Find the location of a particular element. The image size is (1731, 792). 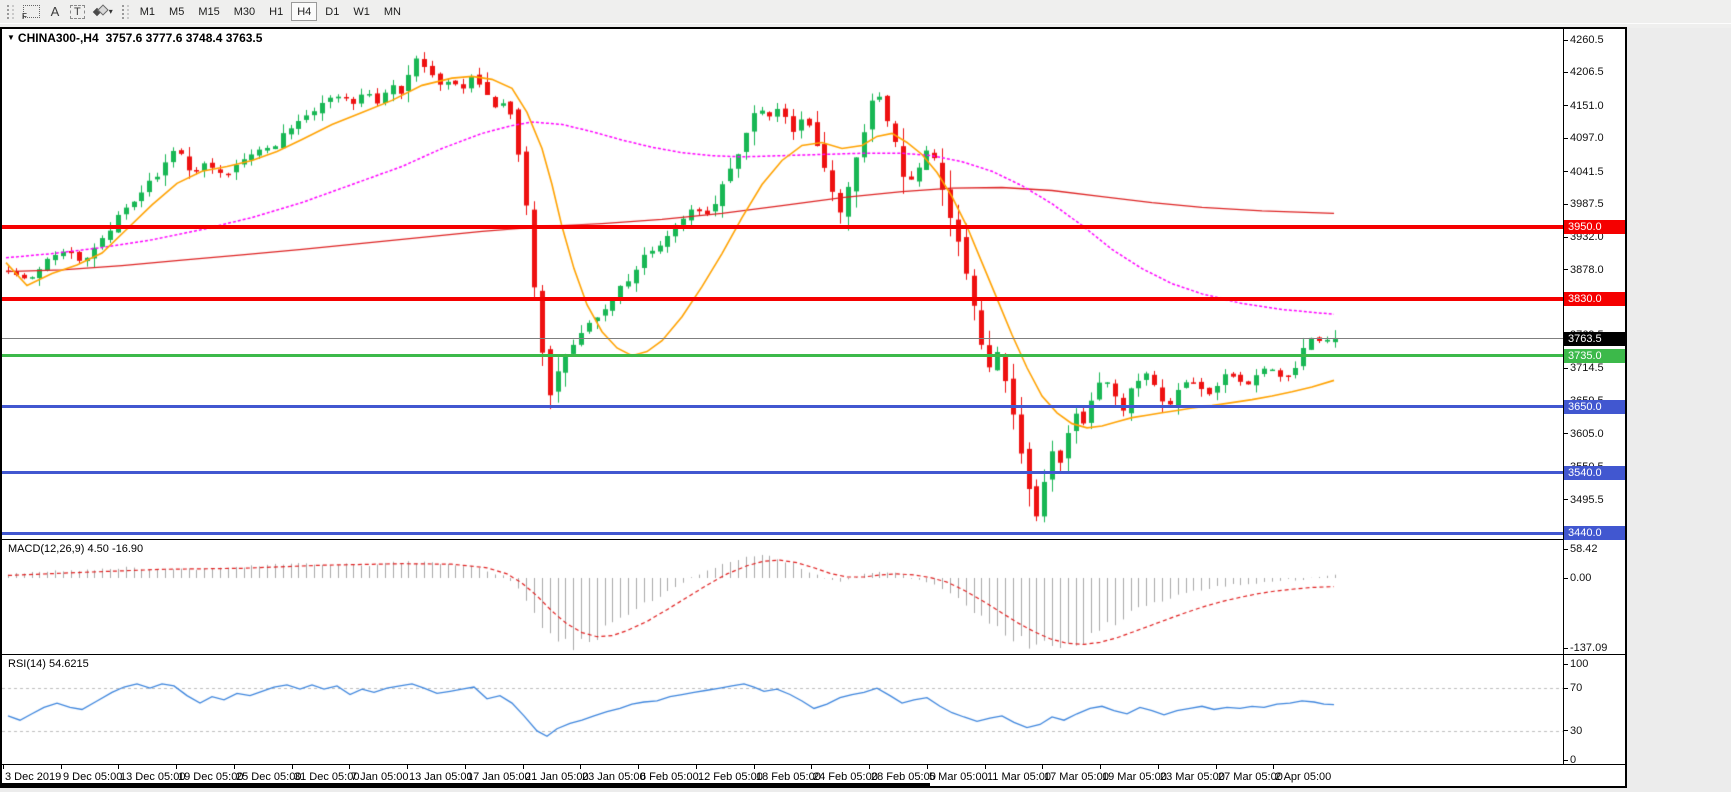

price-axis-tick: 3495.5 is located at coordinates (1587, 499).